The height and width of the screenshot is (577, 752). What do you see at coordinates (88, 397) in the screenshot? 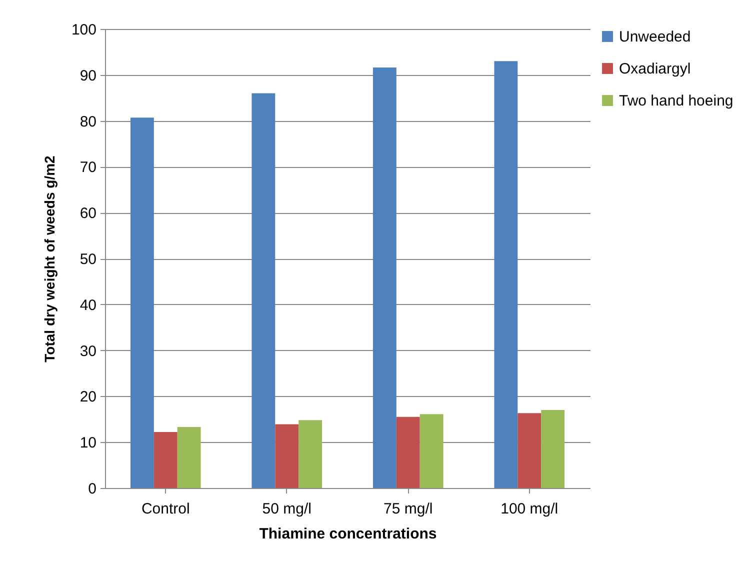
I see `y-tick-label: 20` at bounding box center [88, 397].